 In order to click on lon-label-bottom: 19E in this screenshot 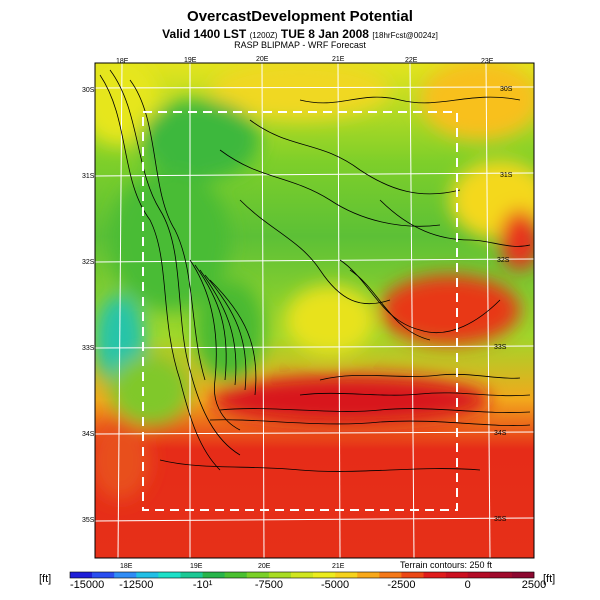, I will do `click(196, 566)`.